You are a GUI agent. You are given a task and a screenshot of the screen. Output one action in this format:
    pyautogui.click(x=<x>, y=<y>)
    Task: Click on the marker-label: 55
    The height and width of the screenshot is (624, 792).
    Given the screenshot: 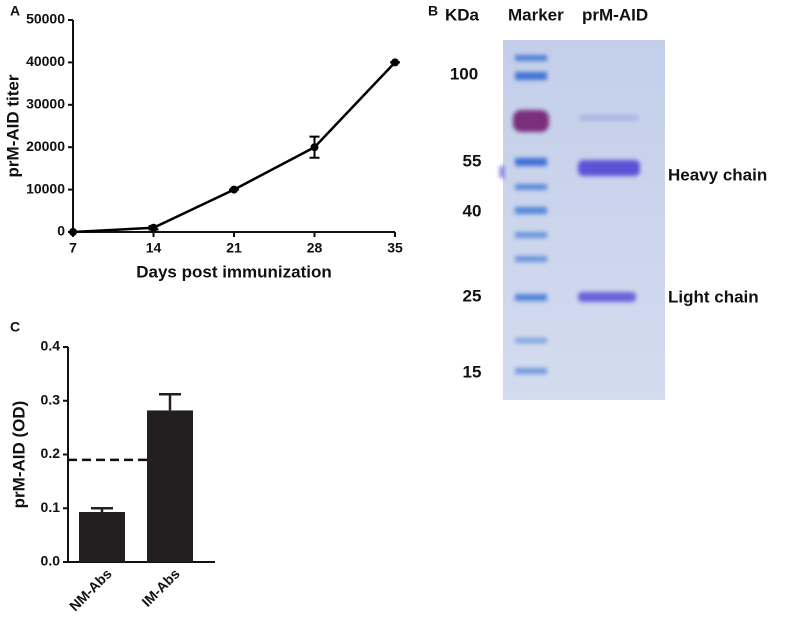 What is the action you would take?
    pyautogui.click(x=472, y=160)
    